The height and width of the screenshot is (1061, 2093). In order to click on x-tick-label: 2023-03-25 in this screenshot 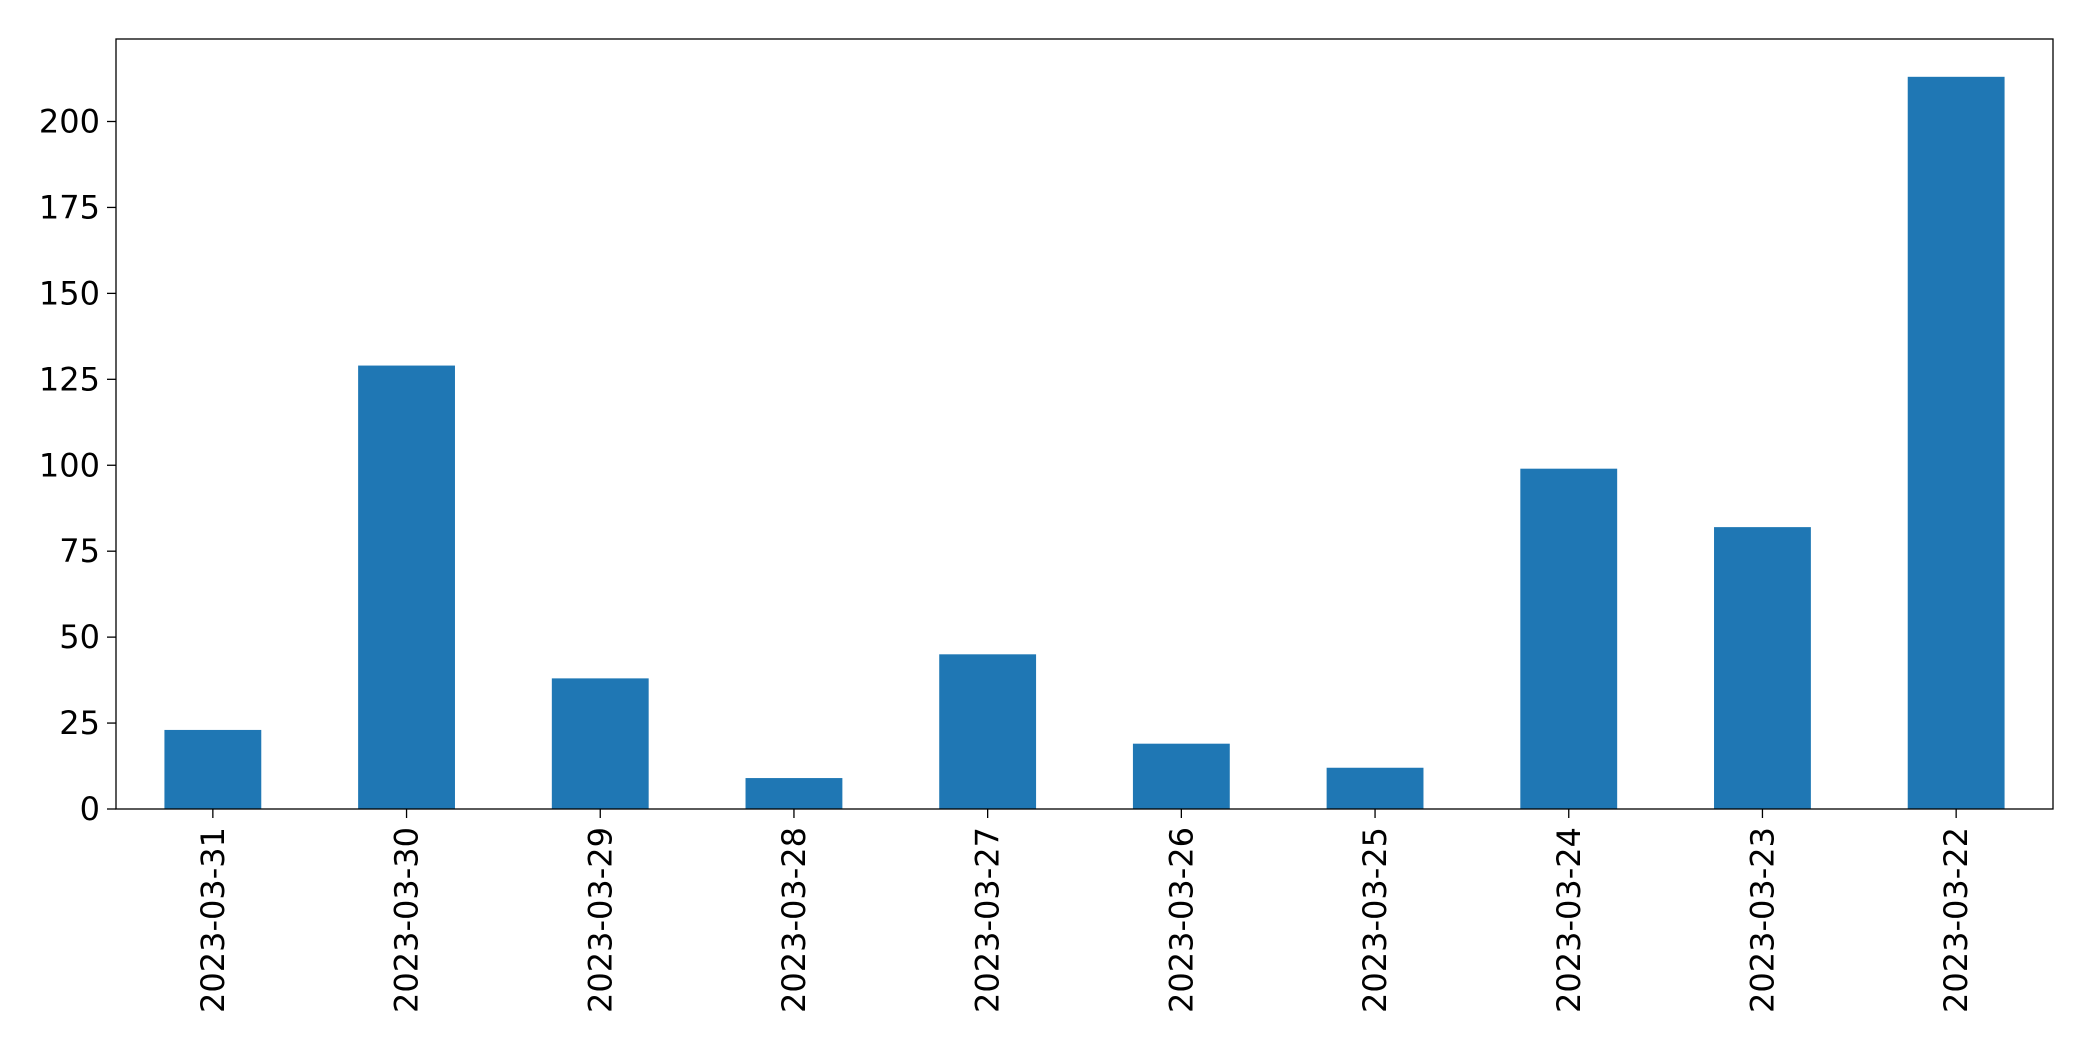, I will do `click(1375, 920)`.